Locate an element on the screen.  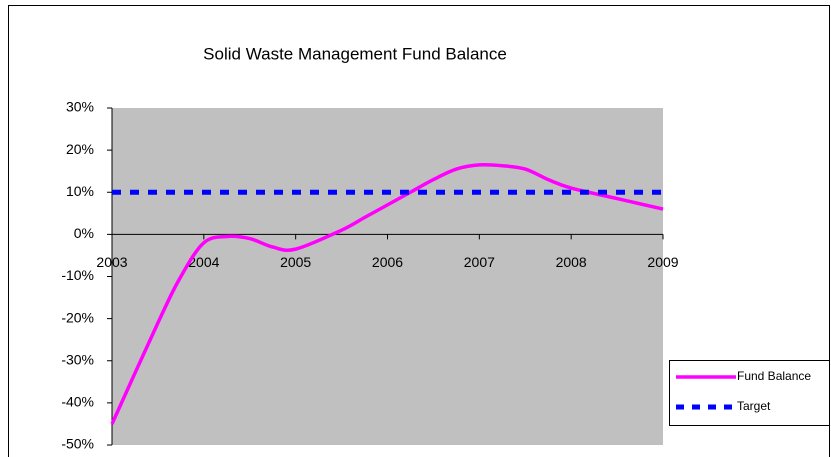
x-tick-label: 2008 is located at coordinates (571, 262).